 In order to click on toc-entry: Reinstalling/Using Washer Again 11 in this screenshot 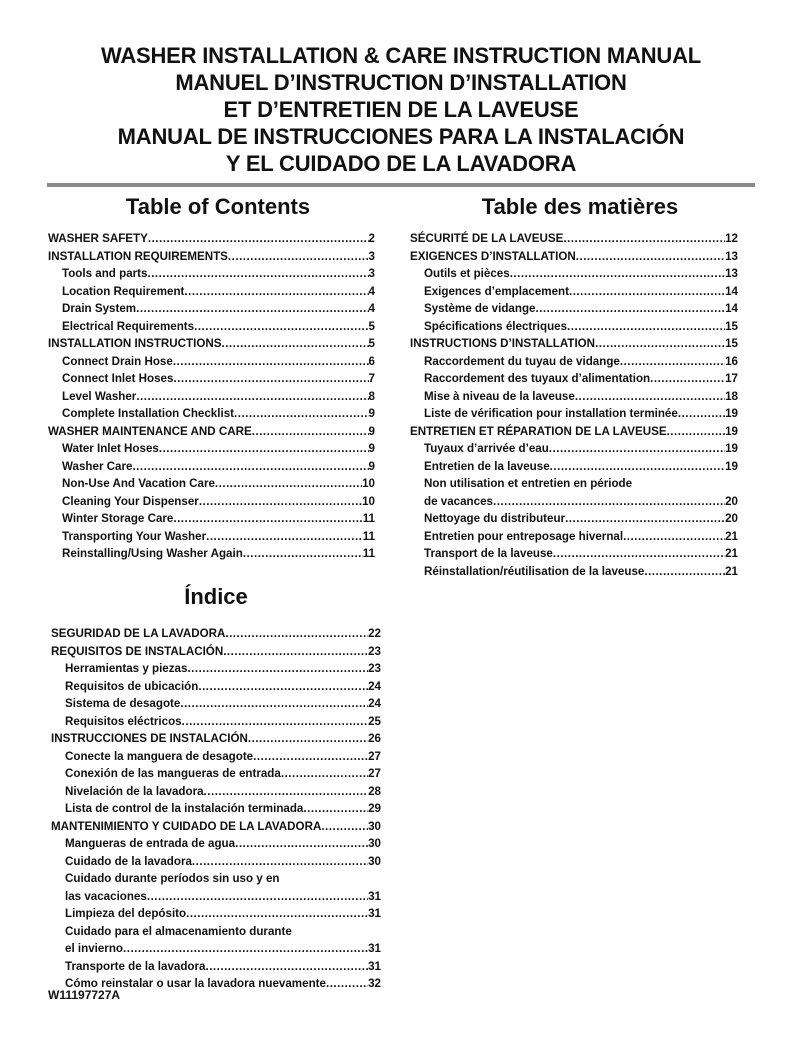, I will do `click(211, 554)`.